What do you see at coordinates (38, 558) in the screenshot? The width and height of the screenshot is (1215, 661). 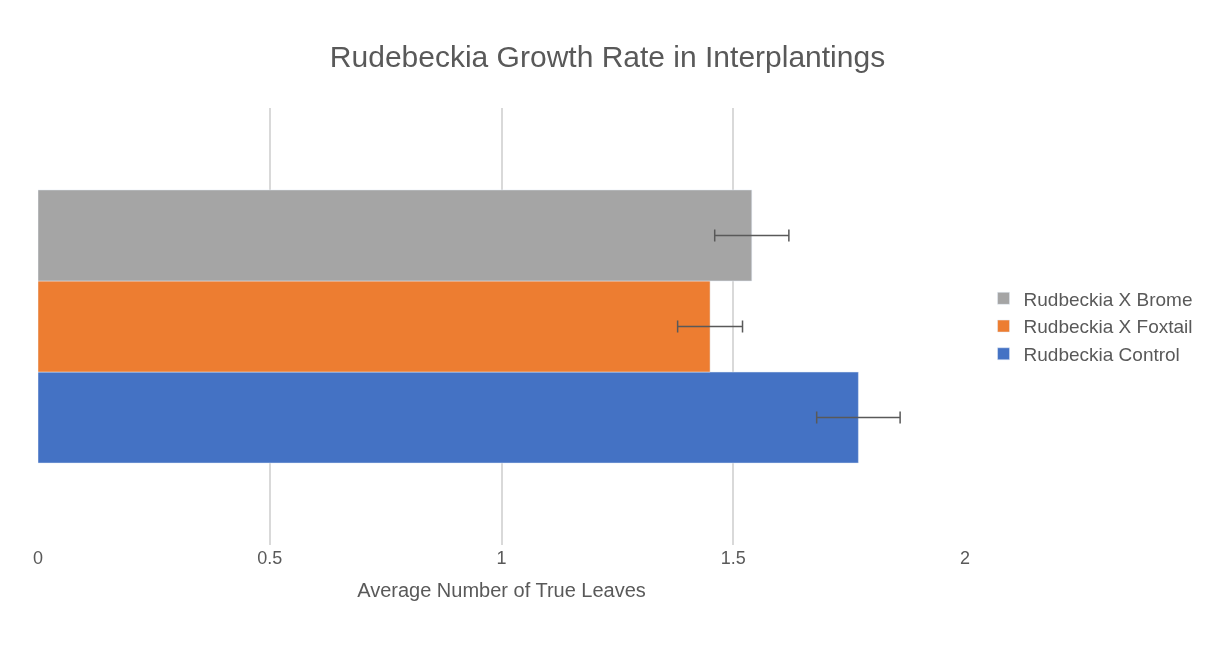 I see `x-tick-label: 0` at bounding box center [38, 558].